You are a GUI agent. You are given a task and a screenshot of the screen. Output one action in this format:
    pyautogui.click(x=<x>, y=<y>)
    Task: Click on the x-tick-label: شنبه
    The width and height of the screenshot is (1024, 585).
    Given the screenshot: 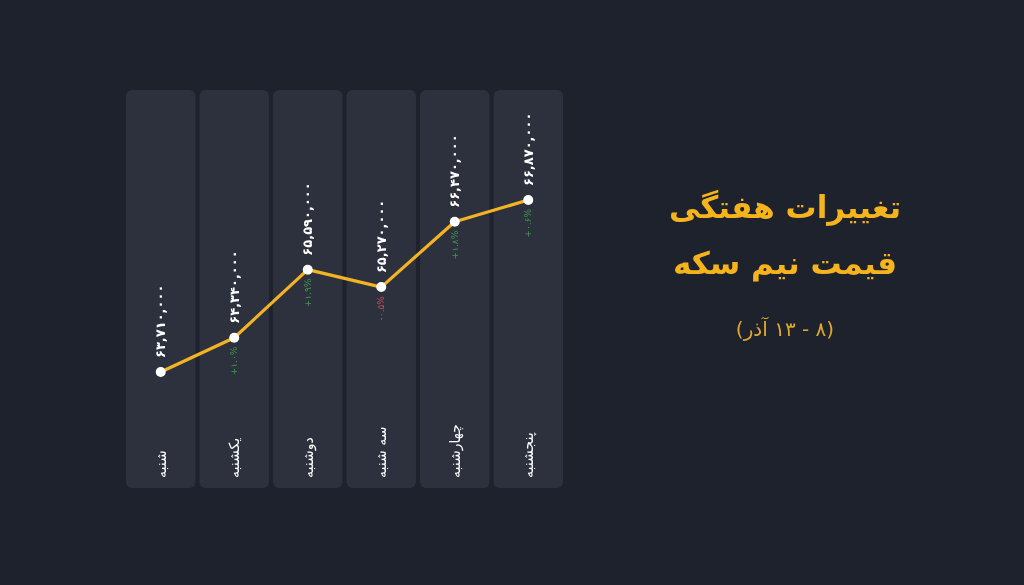 What is the action you would take?
    pyautogui.click(x=160, y=464)
    